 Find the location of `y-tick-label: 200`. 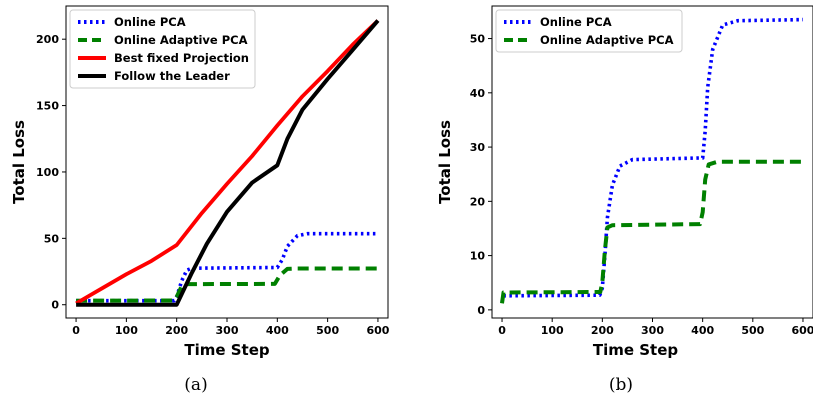

y-tick-label: 200 is located at coordinates (47, 39).